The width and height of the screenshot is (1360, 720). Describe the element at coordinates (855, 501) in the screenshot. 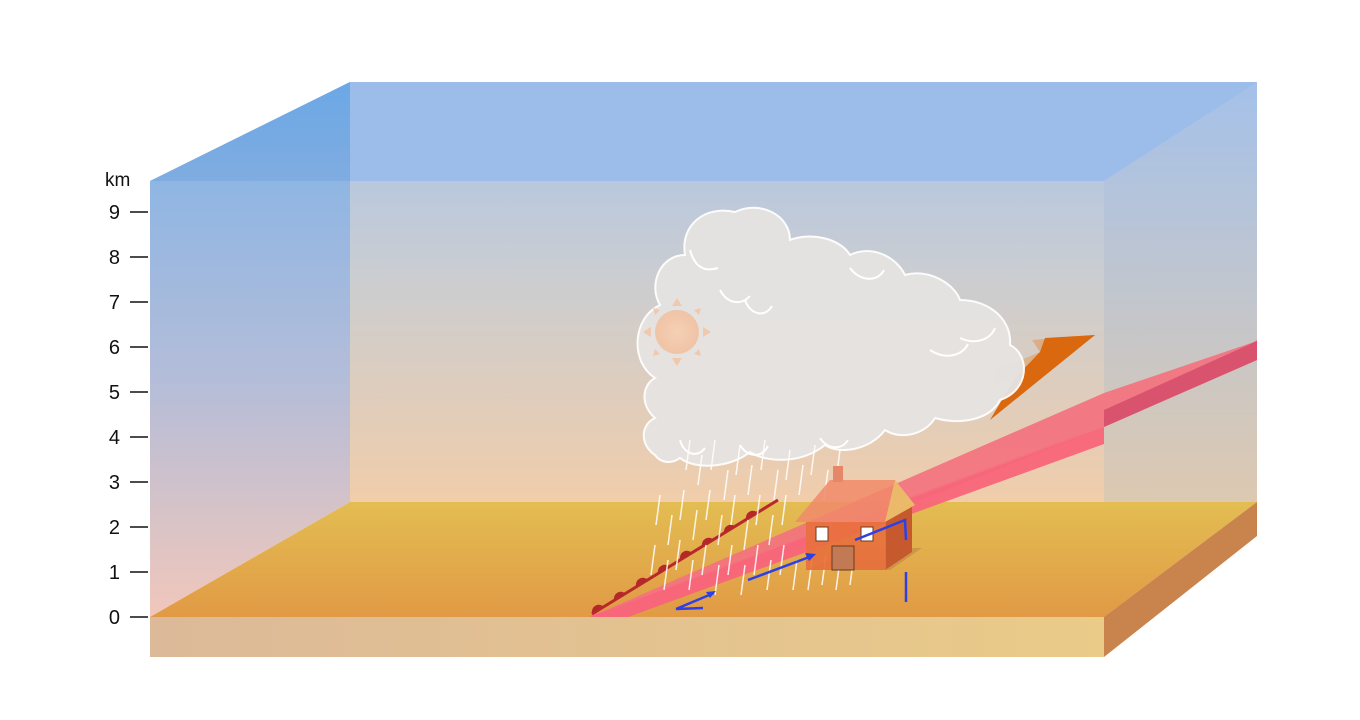

I see `house-roof` at that location.